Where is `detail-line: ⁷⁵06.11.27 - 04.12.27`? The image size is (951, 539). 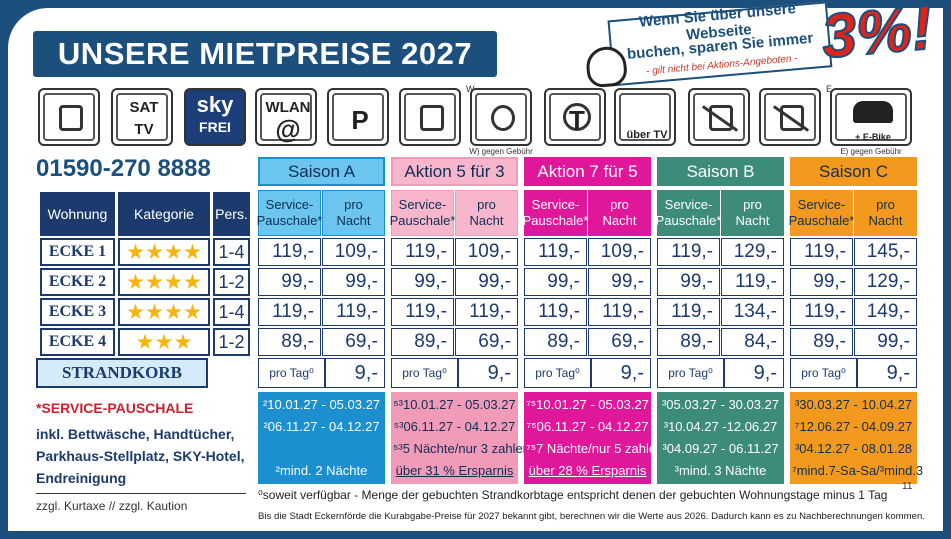
detail-line: ⁷⁵06.11.27 - 04.12.27 is located at coordinates (587, 426).